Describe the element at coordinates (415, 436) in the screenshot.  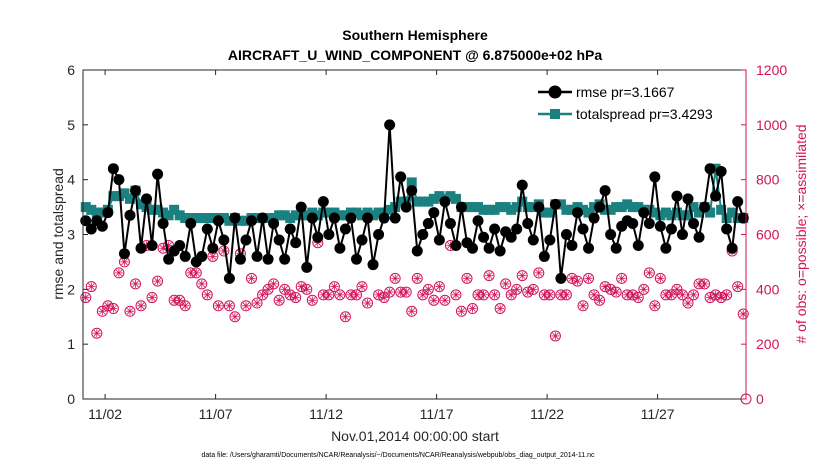
I see `x-axis-label: Nov.01,2014 00:00:00 start` at that location.